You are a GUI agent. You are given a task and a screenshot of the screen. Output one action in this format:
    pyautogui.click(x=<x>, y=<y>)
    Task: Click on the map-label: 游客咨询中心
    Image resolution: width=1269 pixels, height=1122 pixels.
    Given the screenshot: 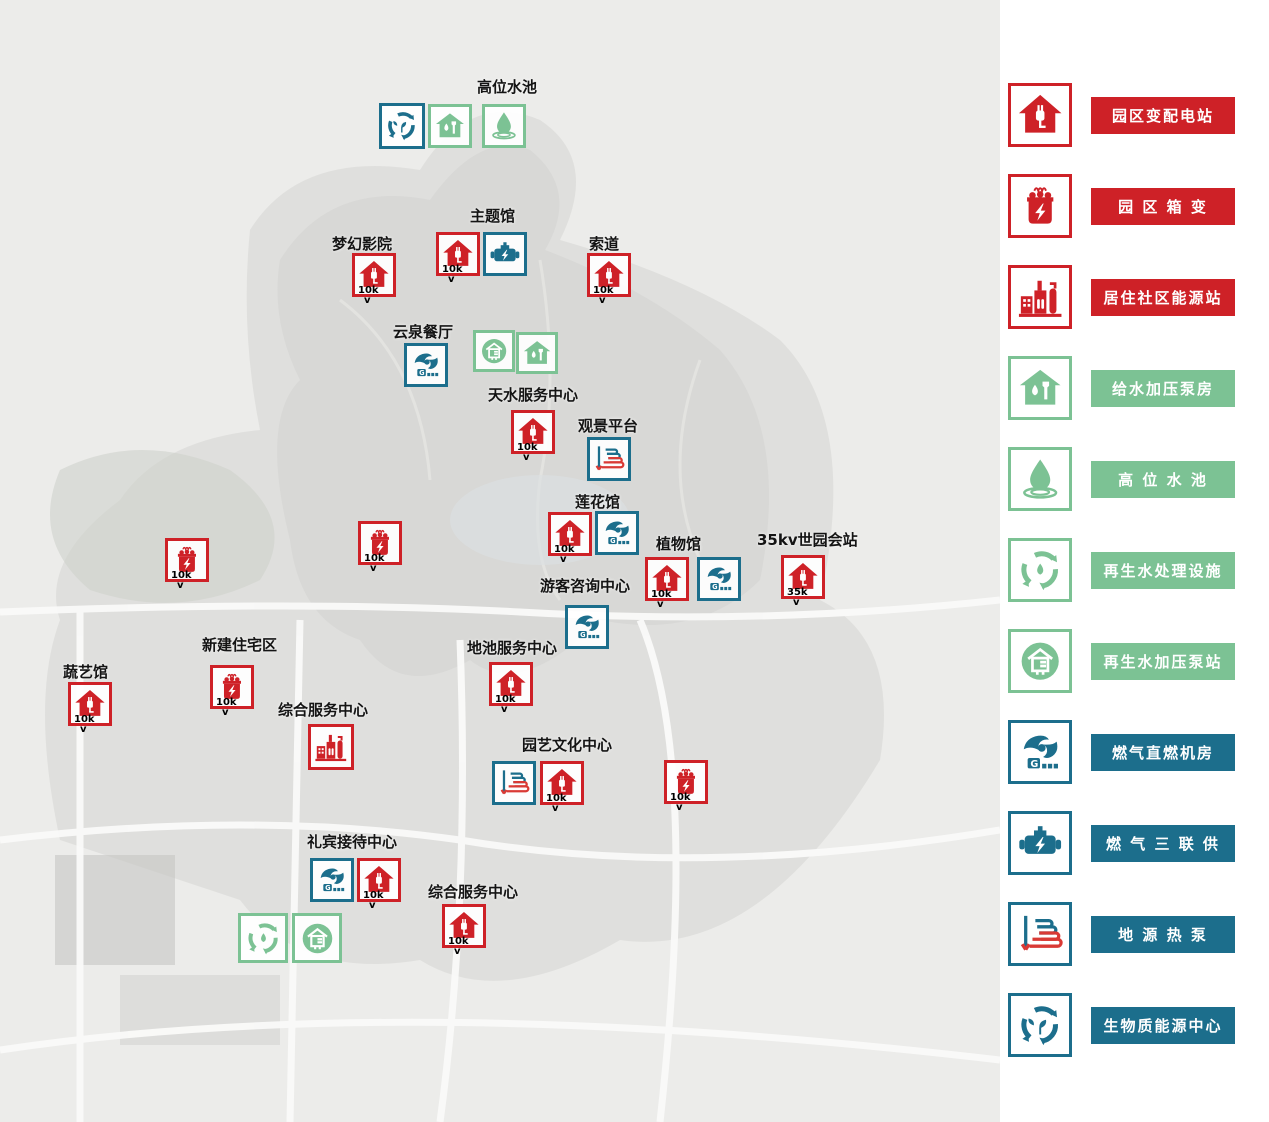 What is the action you would take?
    pyautogui.click(x=585, y=586)
    